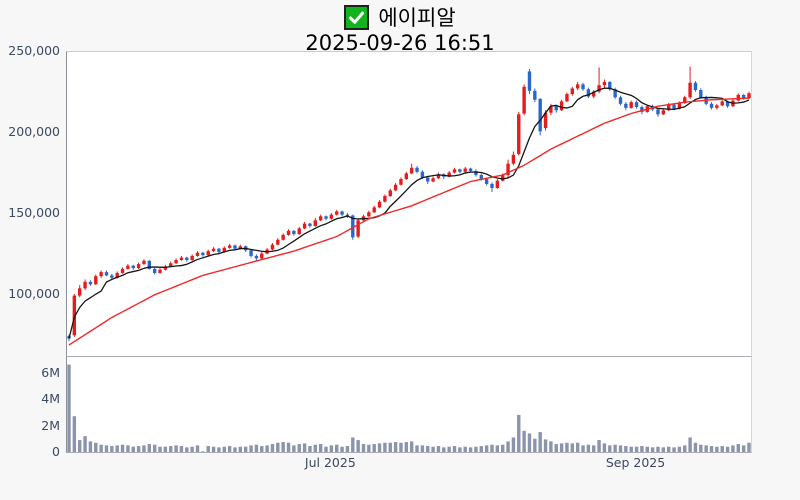 The width and height of the screenshot is (800, 500). Describe the element at coordinates (330, 462) in the screenshot. I see `date-tick-label: Jul 2025` at that location.